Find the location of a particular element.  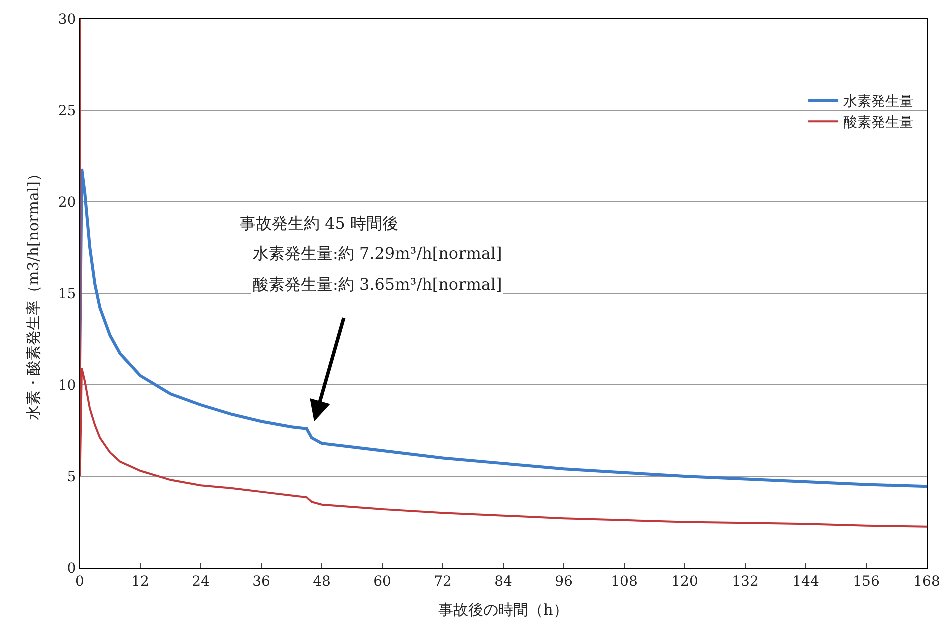

y-tick-label: 0 is located at coordinates (71, 568).